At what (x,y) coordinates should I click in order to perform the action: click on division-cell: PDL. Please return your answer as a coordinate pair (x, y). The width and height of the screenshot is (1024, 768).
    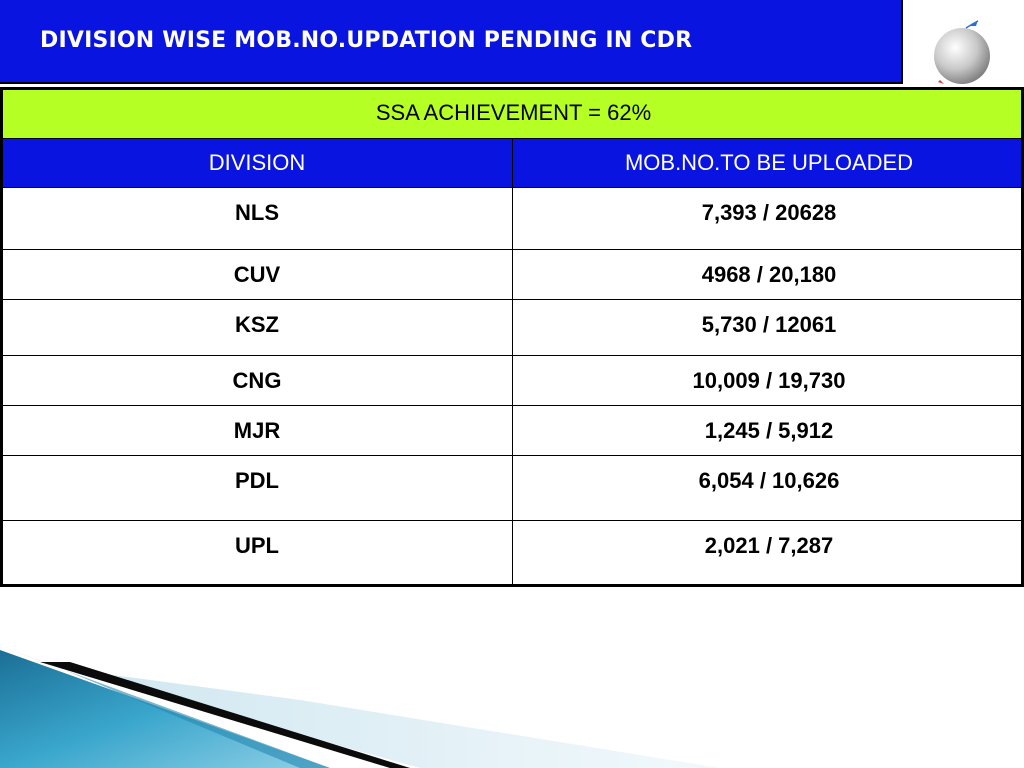
    Looking at the image, I should click on (257, 488).